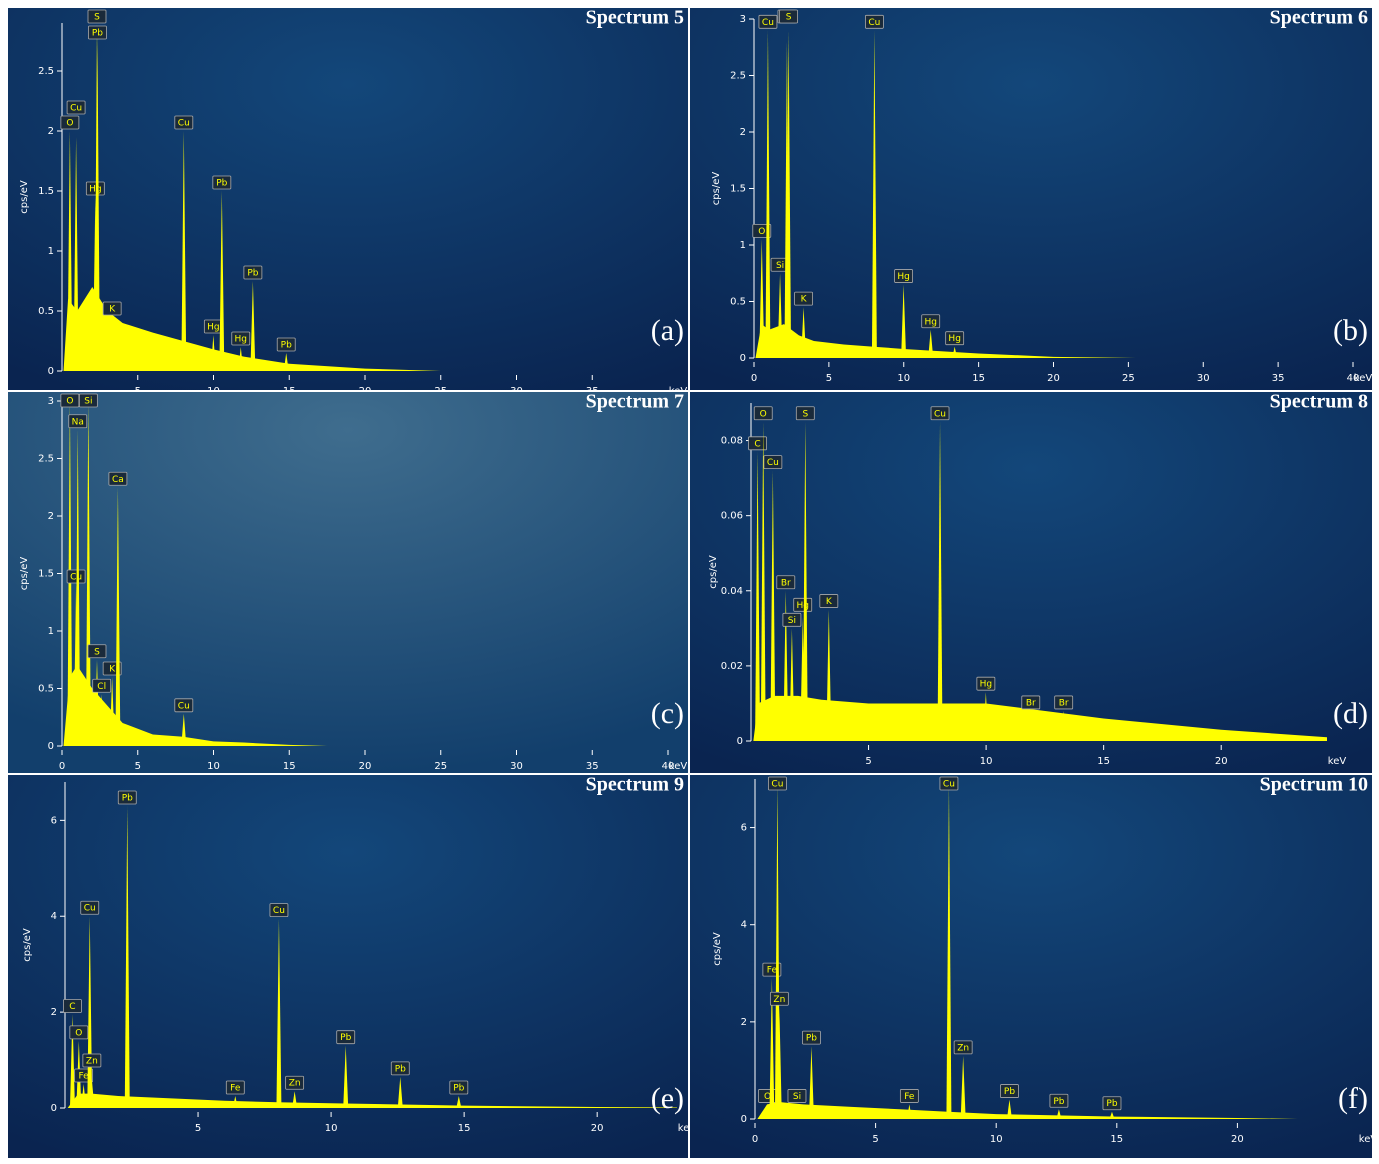 The height and width of the screenshot is (1164, 1379). Describe the element at coordinates (744, 828) in the screenshot. I see `y-tick-label: 6` at that location.